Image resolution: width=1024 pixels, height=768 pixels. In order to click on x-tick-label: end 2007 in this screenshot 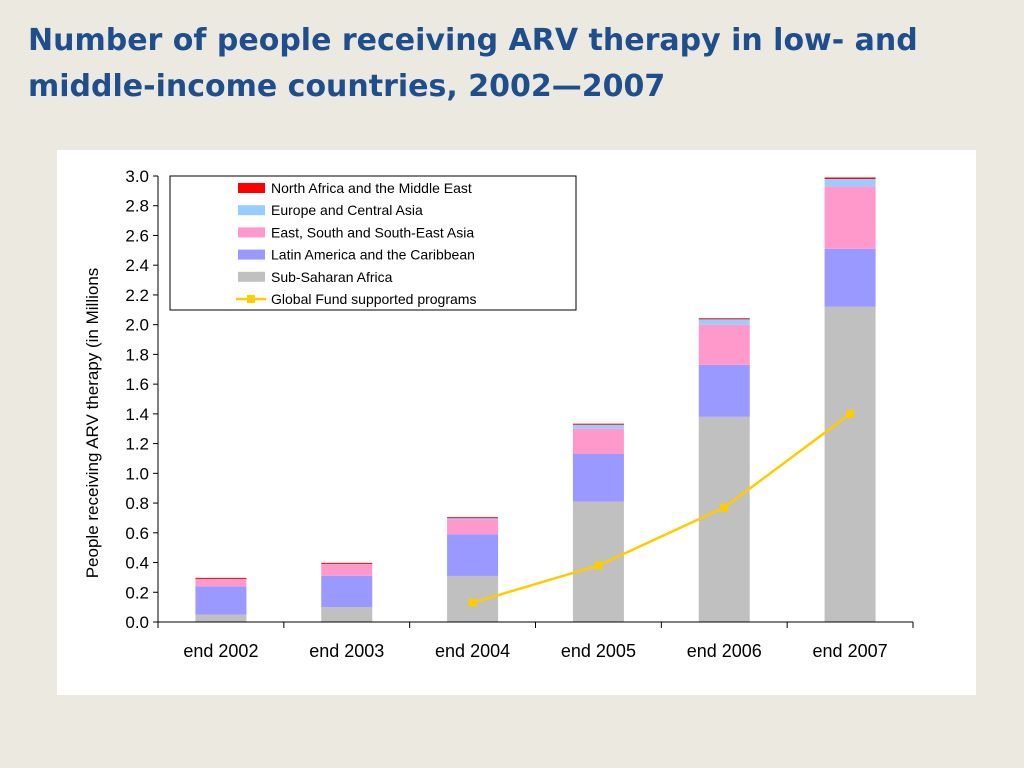, I will do `click(850, 651)`.